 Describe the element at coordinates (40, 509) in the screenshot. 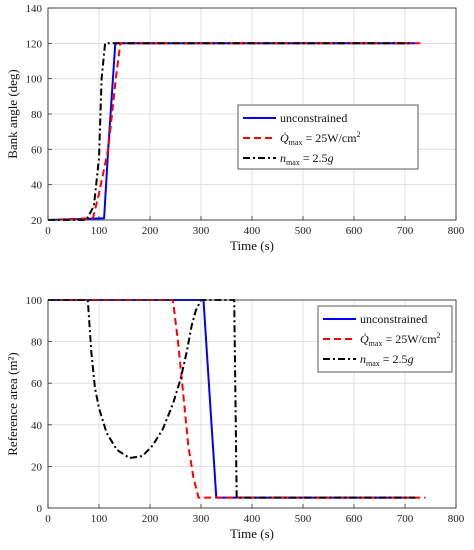

I see `y-tick-label: 0` at that location.